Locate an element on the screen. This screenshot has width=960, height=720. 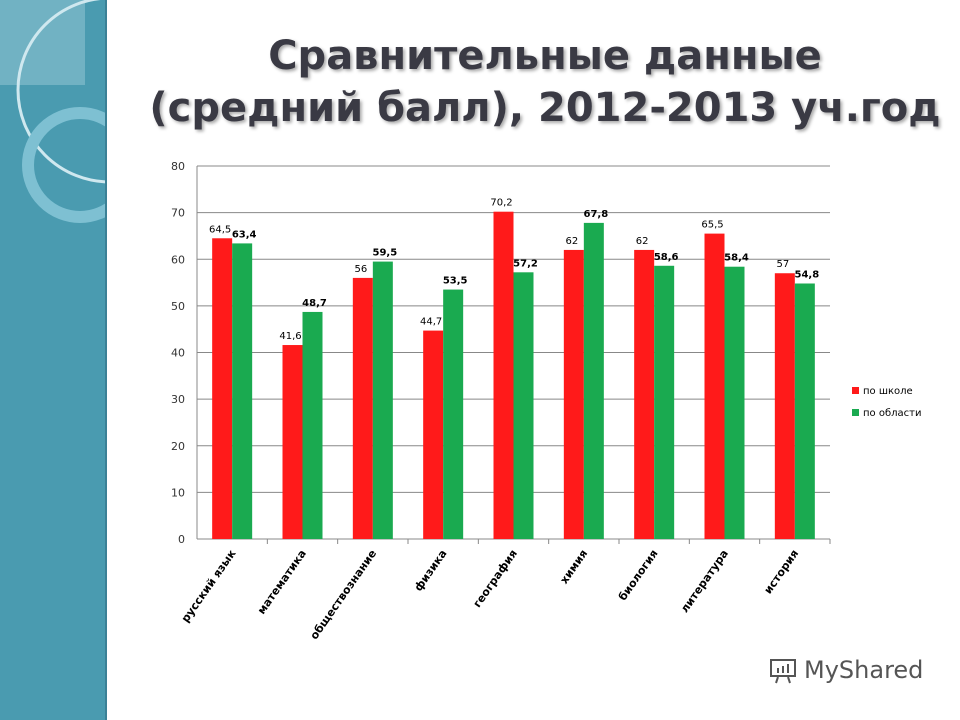
legend-label: по школе is located at coordinates (888, 391).